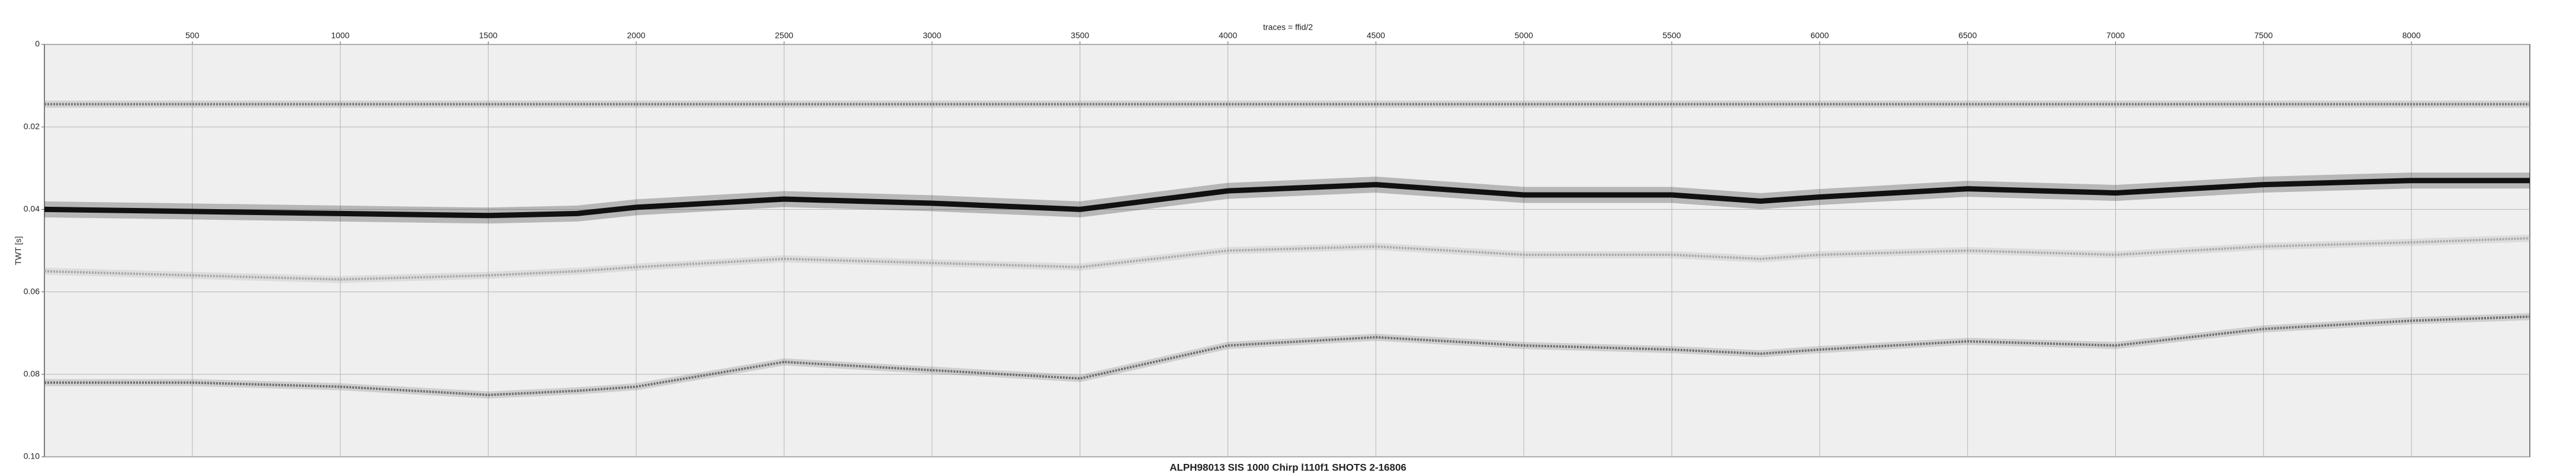 This screenshot has height=474, width=2576. Describe the element at coordinates (32, 374) in the screenshot. I see `y-tick-label: 0.08` at that location.